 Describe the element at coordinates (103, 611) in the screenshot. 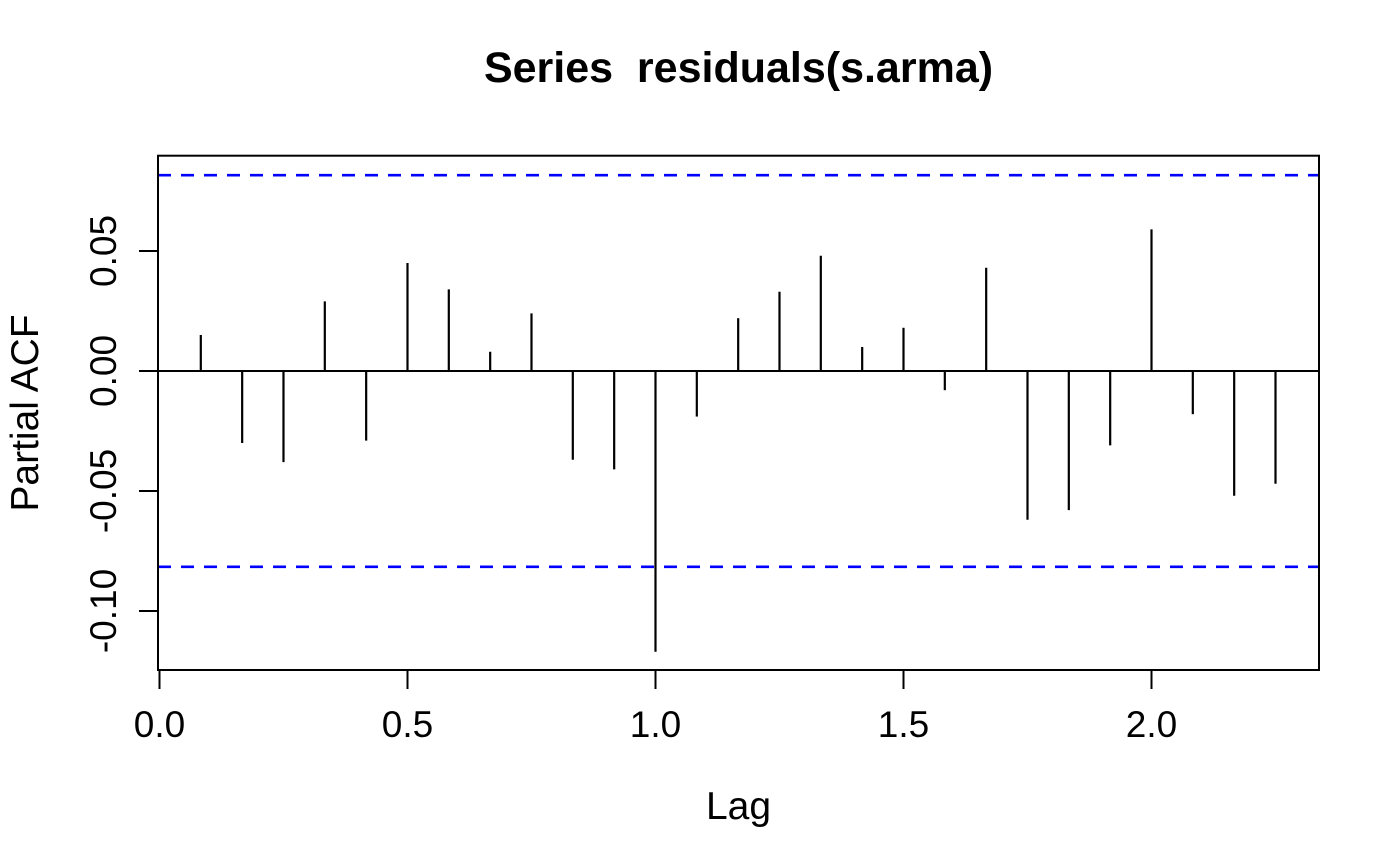

I see `y-tick-label: -0.10` at that location.